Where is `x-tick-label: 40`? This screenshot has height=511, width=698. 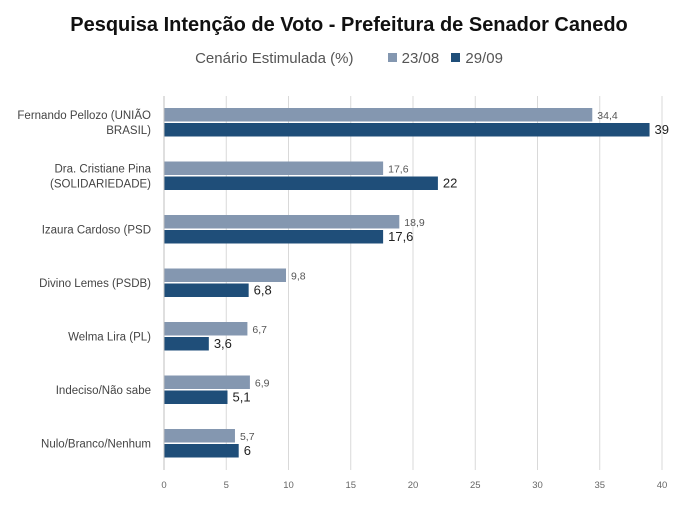 x-tick-label: 40 is located at coordinates (662, 485).